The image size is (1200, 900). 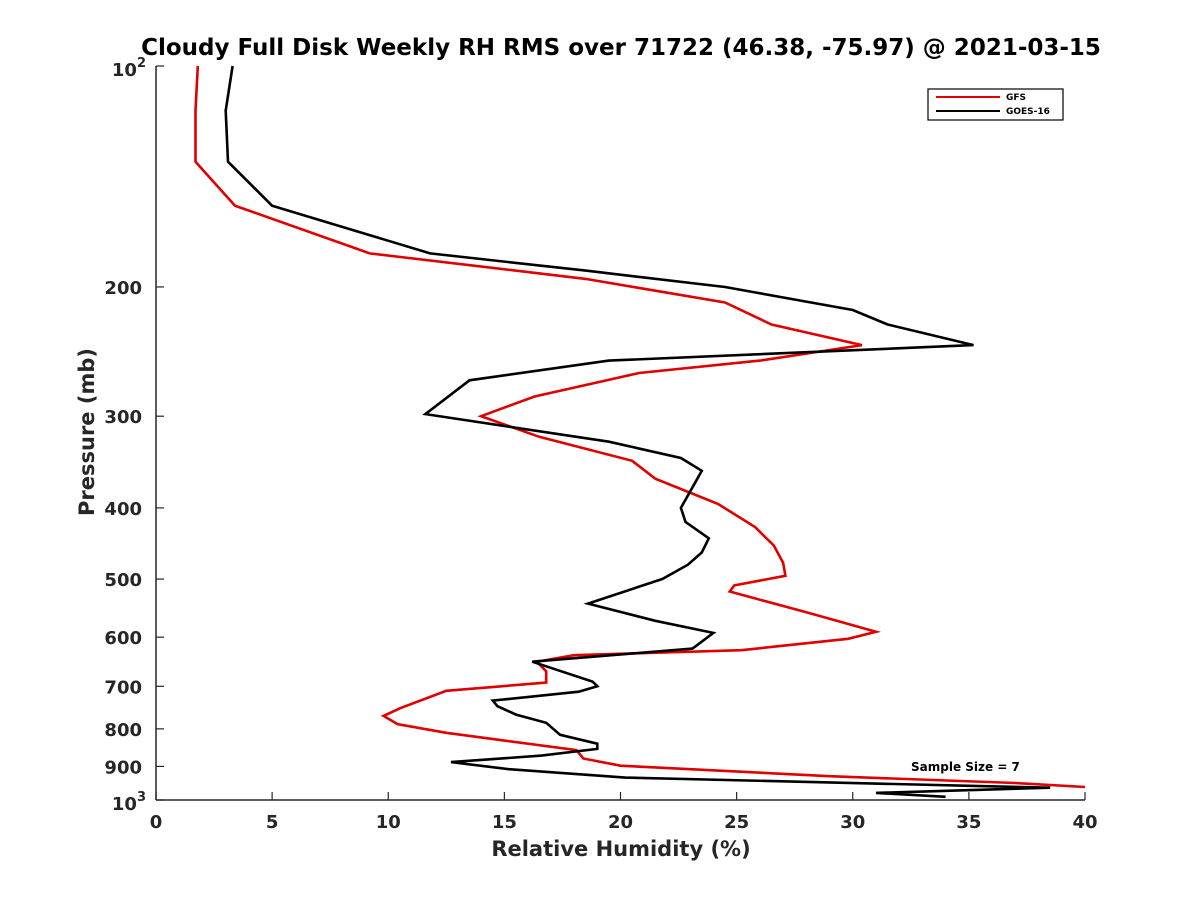 I want to click on y-tick-exponent: 3, so click(x=141, y=797).